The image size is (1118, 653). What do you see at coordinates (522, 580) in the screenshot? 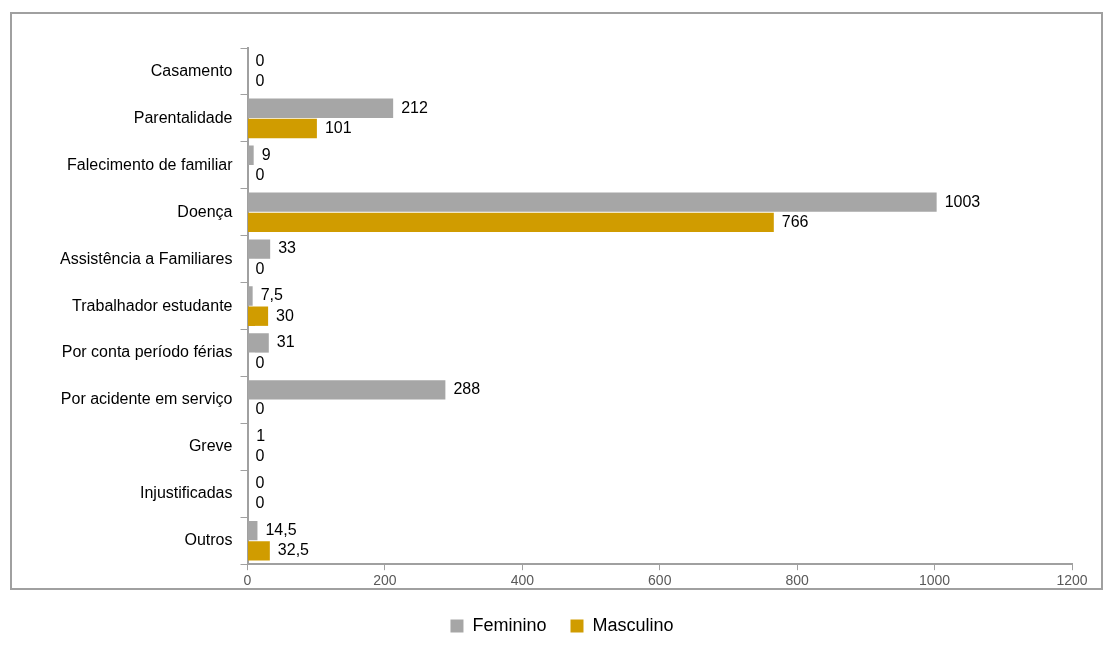
I see `x-tick-label: 400` at bounding box center [522, 580].